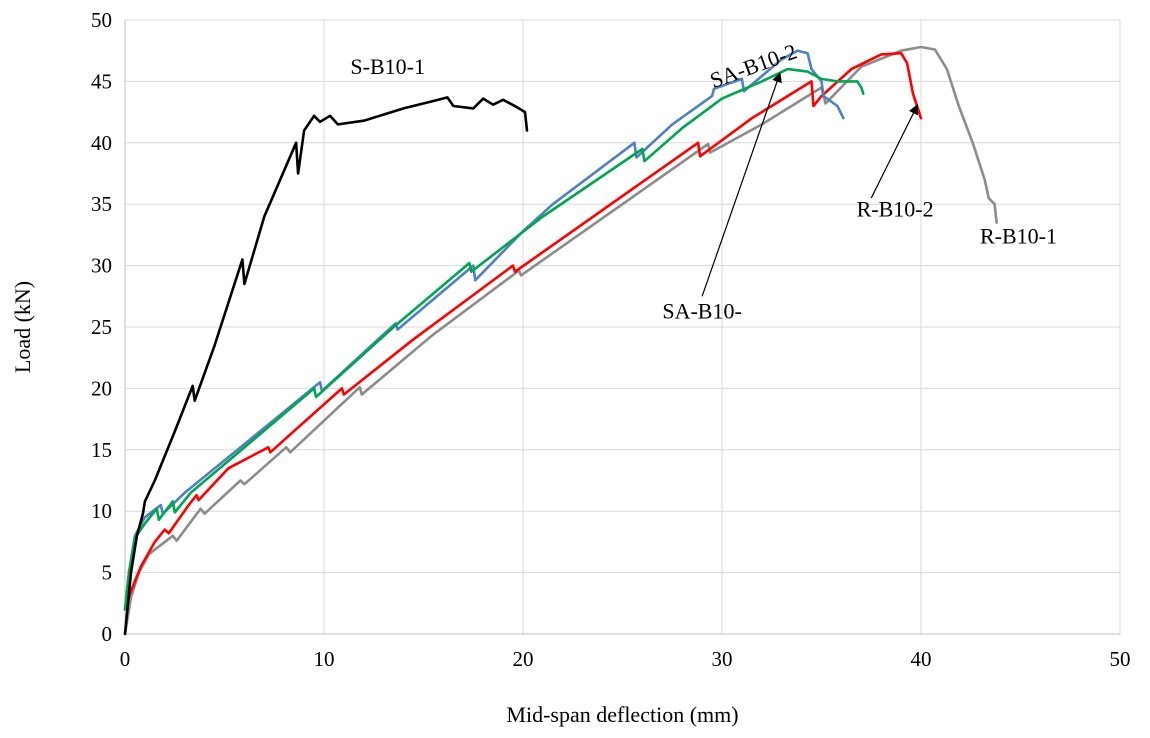 This screenshot has height=738, width=1150. I want to click on series-label-r-b10-2: R-B10-2, so click(895, 208).